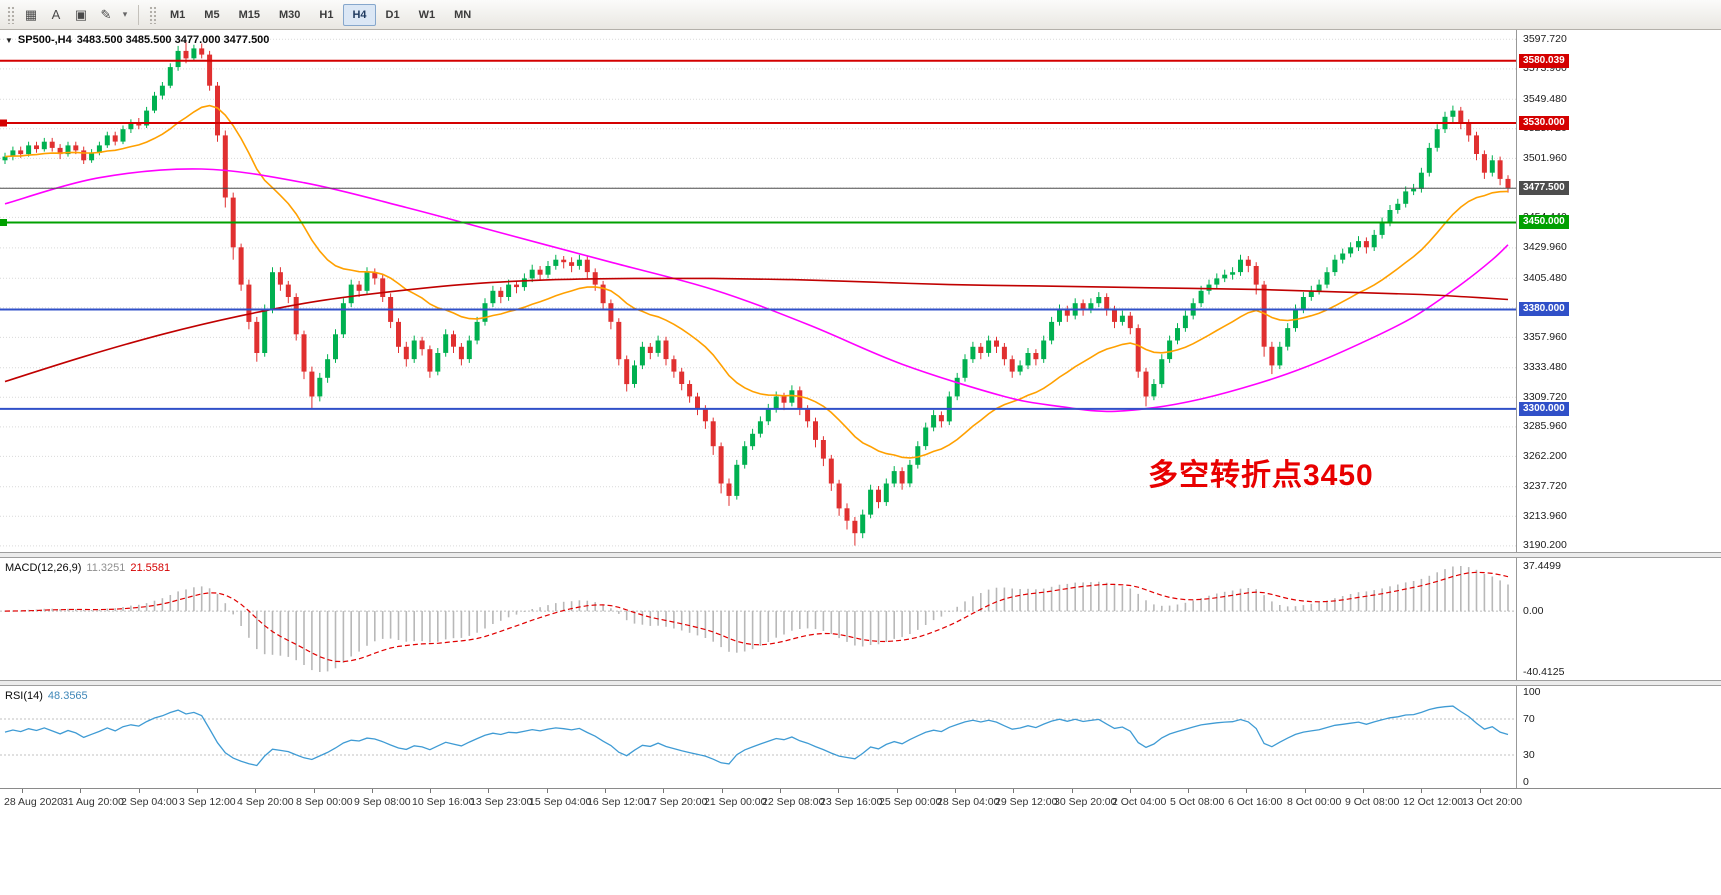 This screenshot has width=1721, height=895. Describe the element at coordinates (207, 802) in the screenshot. I see `time-axis-label: 3 Sep 12:00` at that location.